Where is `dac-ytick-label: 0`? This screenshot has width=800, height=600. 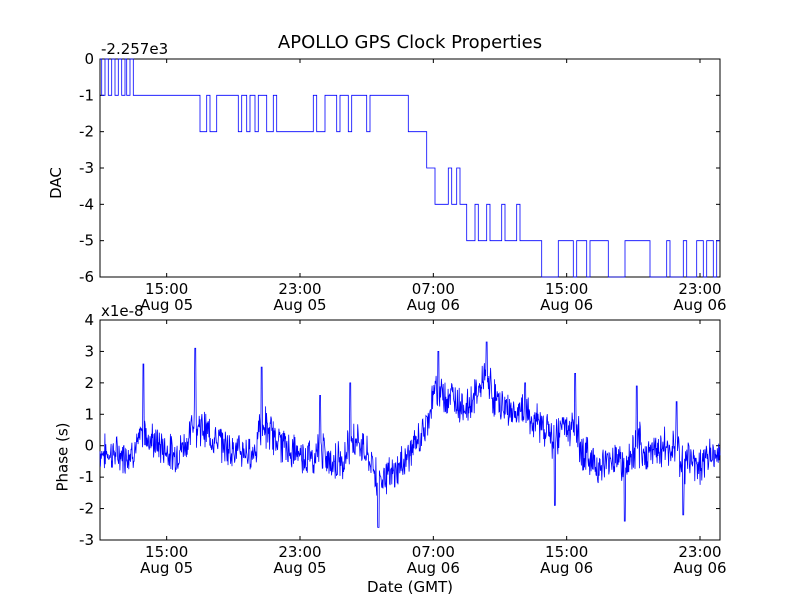 dac-ytick-label: 0 is located at coordinates (89, 59).